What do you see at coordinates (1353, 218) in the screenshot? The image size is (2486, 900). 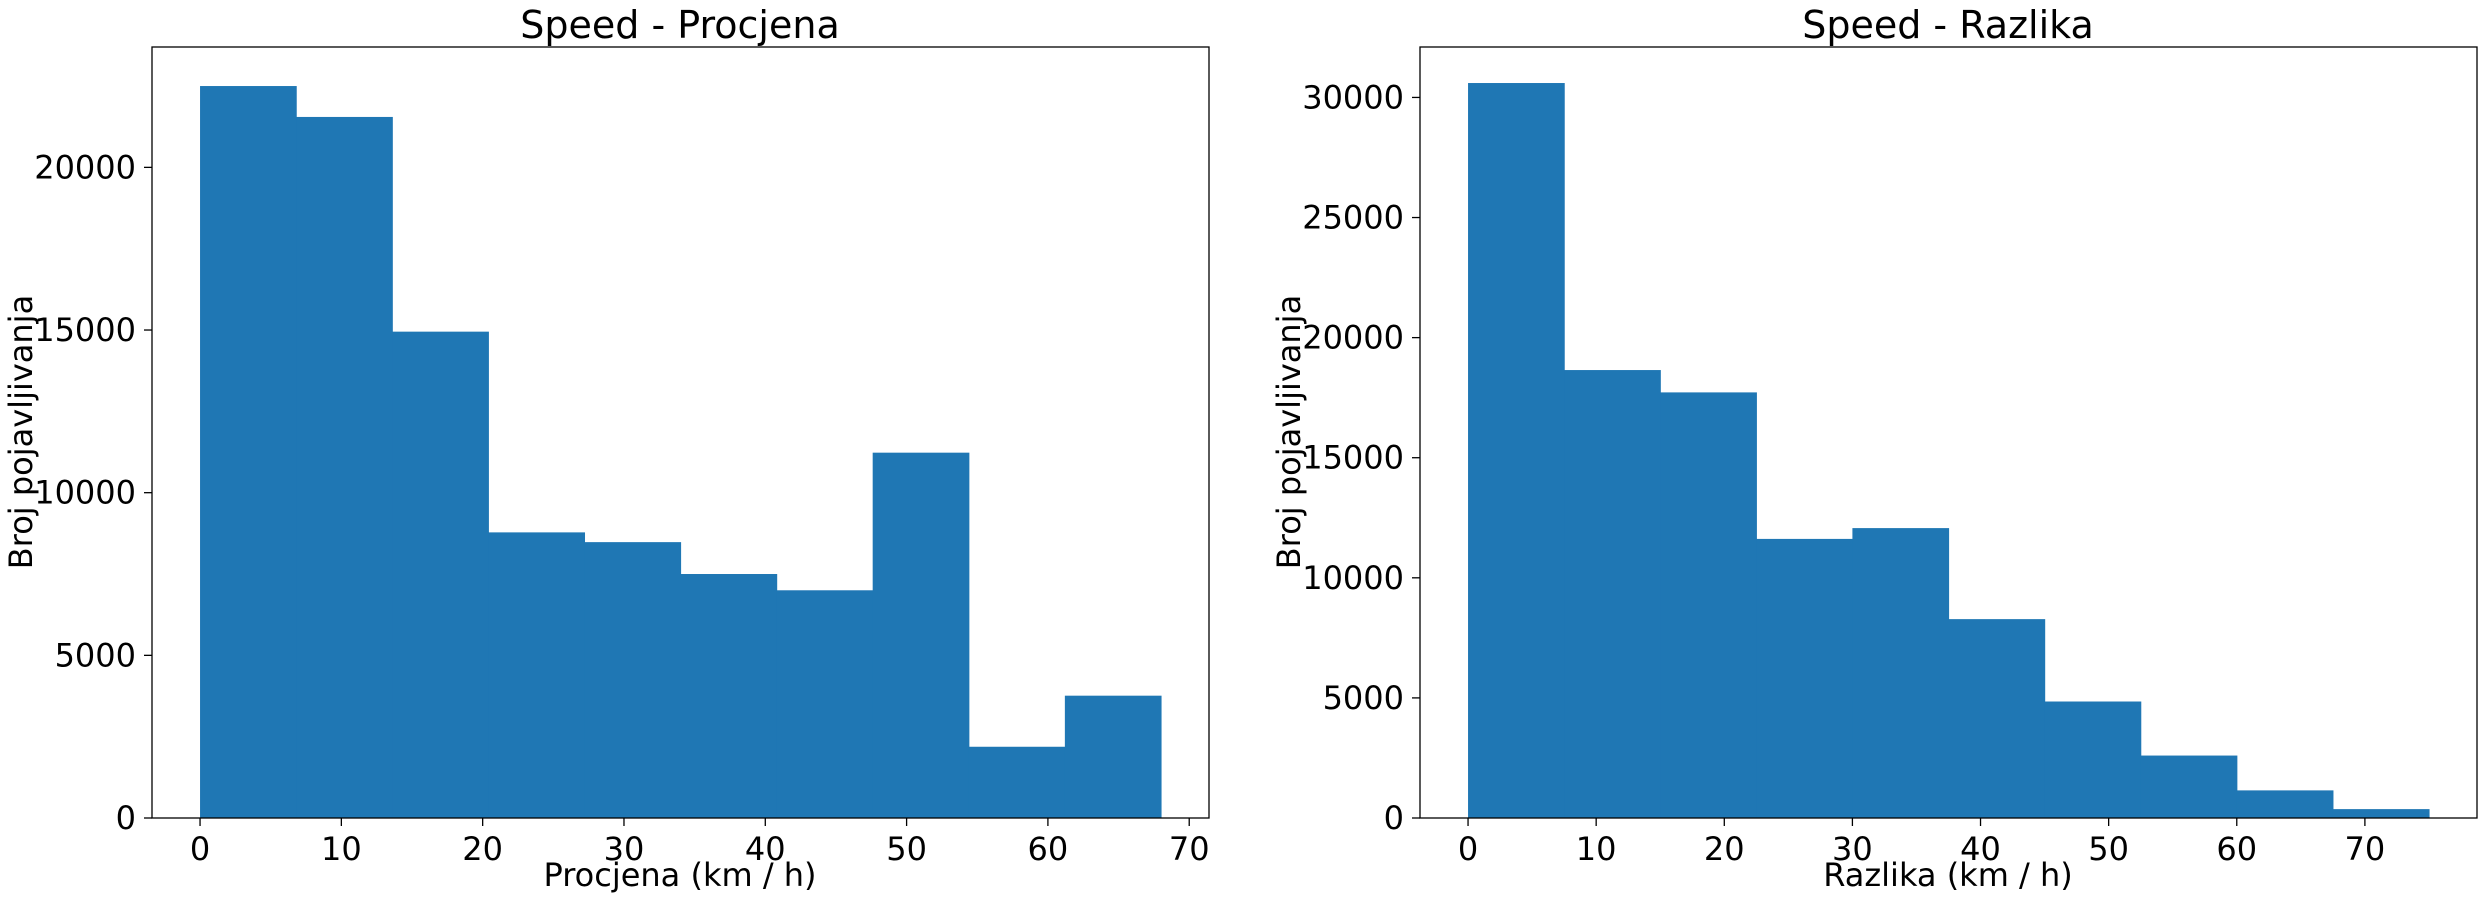 I see `y-tick-label: 25000` at bounding box center [1353, 218].